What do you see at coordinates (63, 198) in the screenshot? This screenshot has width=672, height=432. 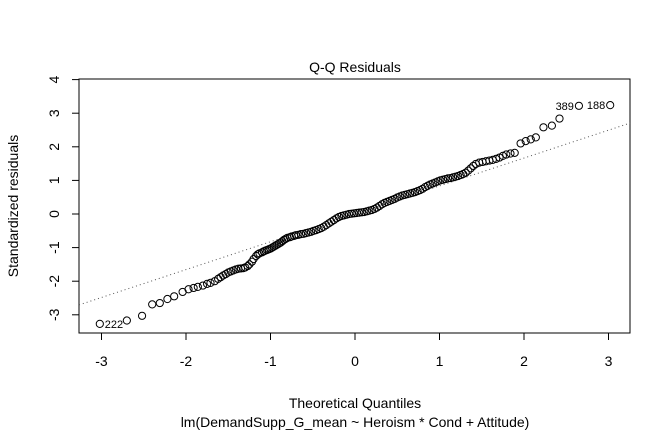 I see `y-axis: -3 -2 -1 0 1 2 3 4` at bounding box center [63, 198].